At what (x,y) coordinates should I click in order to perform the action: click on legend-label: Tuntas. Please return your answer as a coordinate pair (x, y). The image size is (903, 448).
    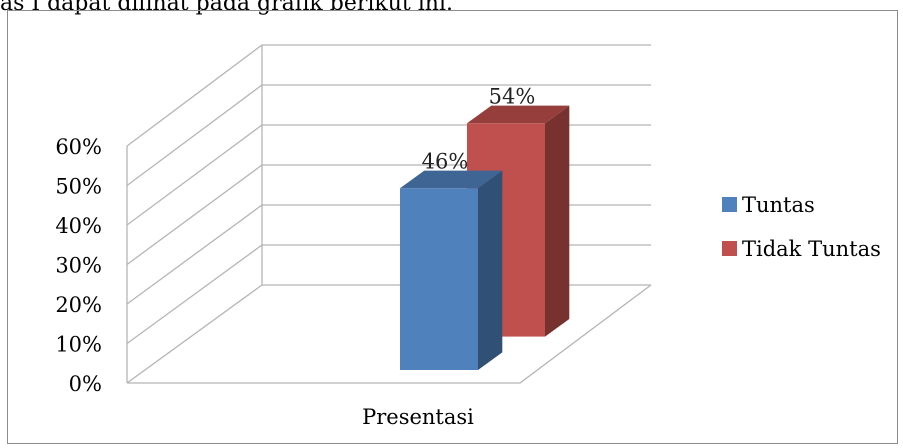
    Looking at the image, I should click on (778, 205).